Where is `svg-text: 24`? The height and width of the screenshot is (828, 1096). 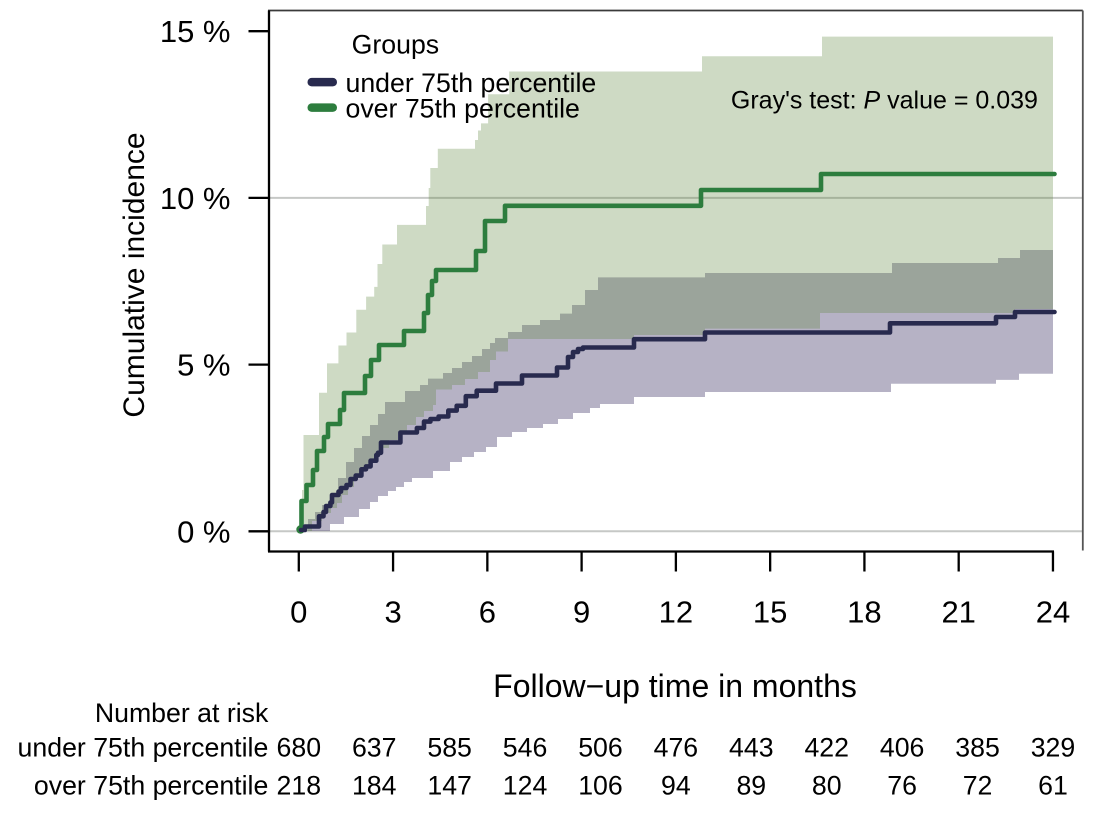 svg-text: 24 is located at coordinates (1053, 612).